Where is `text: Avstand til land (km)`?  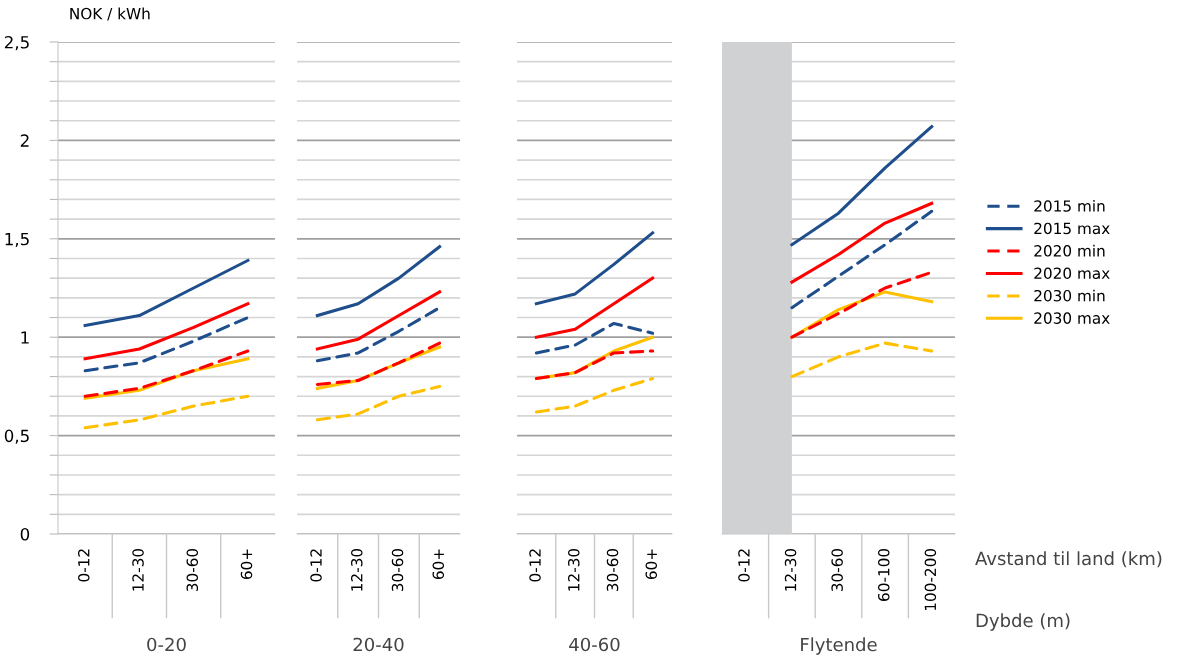 text: Avstand til land (km) is located at coordinates (1068, 559).